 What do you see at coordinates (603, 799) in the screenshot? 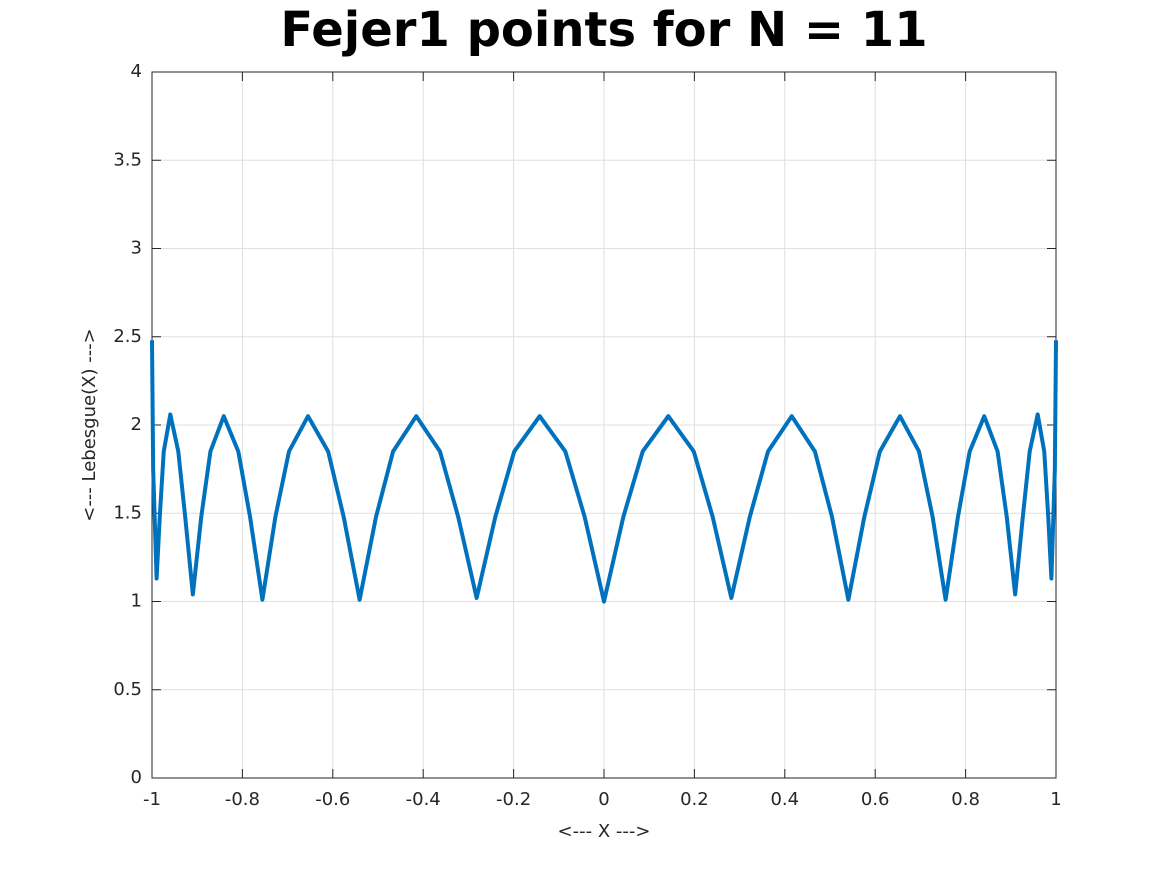
I see `x-tick-label: 0` at bounding box center [603, 799].